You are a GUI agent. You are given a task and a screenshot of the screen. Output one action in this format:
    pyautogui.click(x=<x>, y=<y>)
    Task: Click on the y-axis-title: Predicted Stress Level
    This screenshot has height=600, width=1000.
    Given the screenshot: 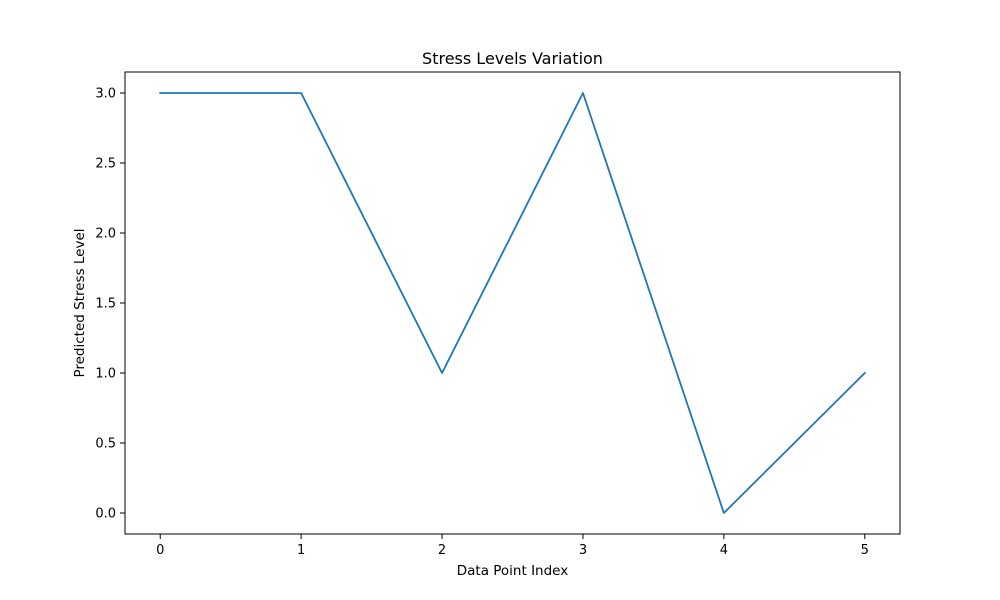 What is the action you would take?
    pyautogui.click(x=80, y=302)
    